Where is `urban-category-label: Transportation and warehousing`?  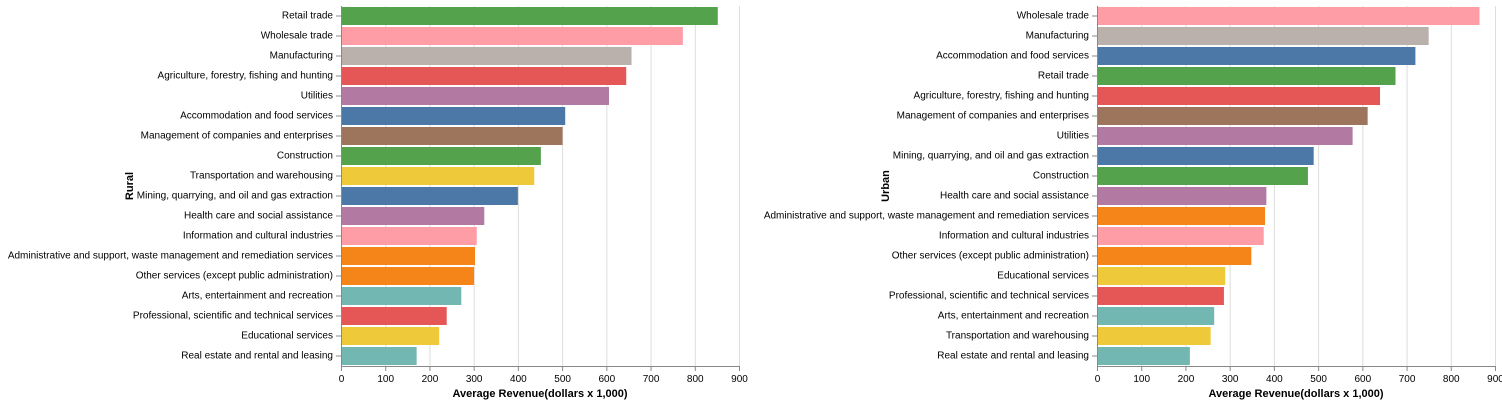 urban-category-label: Transportation and warehousing is located at coordinates (1017, 336).